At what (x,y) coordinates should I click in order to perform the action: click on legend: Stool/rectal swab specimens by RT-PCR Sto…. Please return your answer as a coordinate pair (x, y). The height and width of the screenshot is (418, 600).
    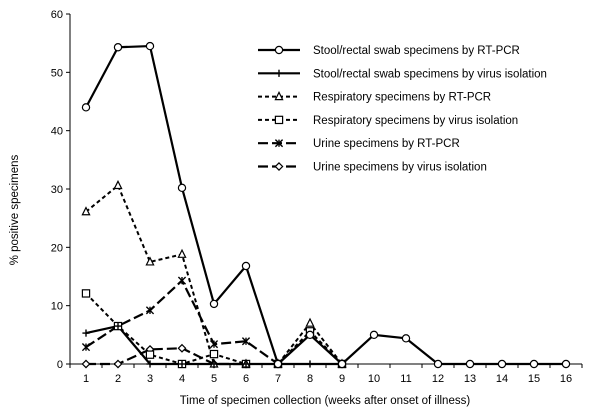
    Looking at the image, I should click on (402, 109).